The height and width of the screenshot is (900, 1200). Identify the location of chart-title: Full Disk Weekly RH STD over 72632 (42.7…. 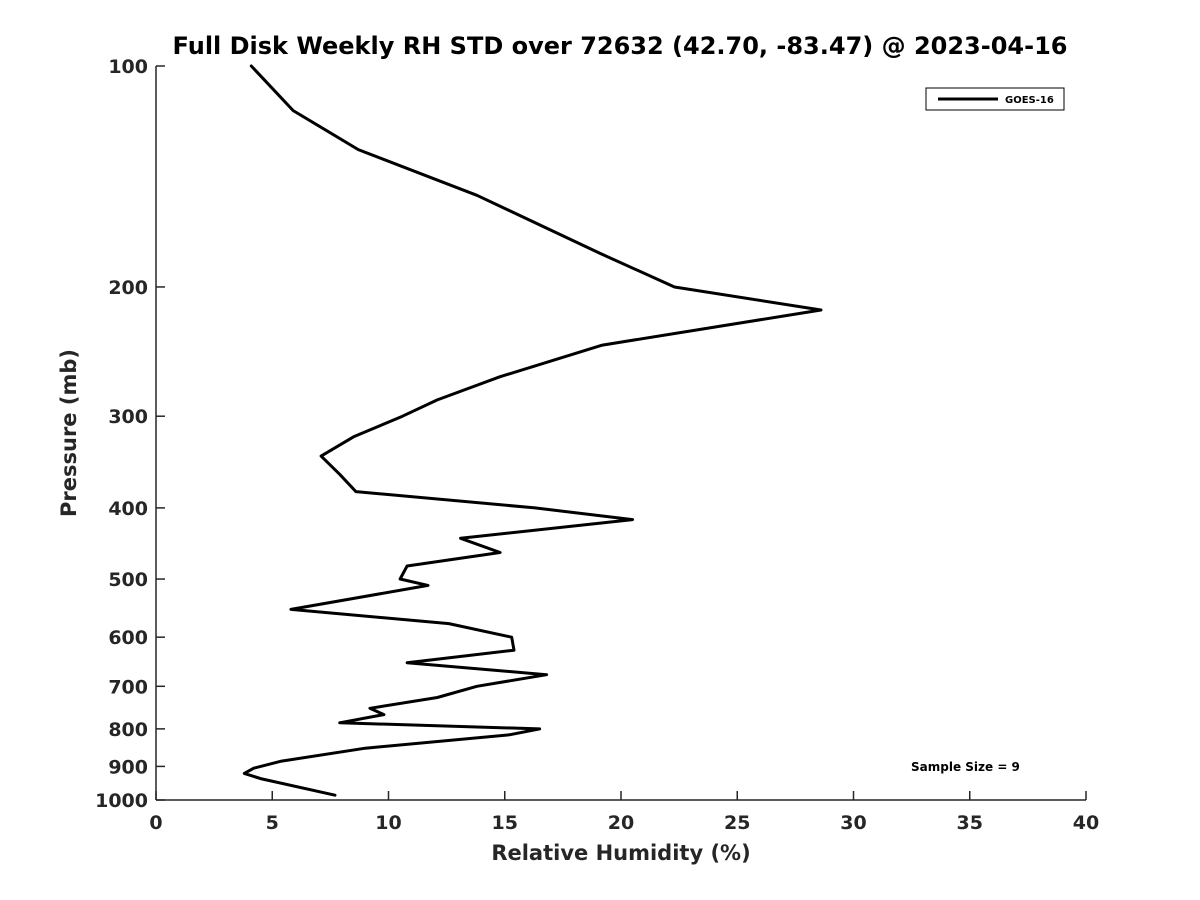
(620, 46).